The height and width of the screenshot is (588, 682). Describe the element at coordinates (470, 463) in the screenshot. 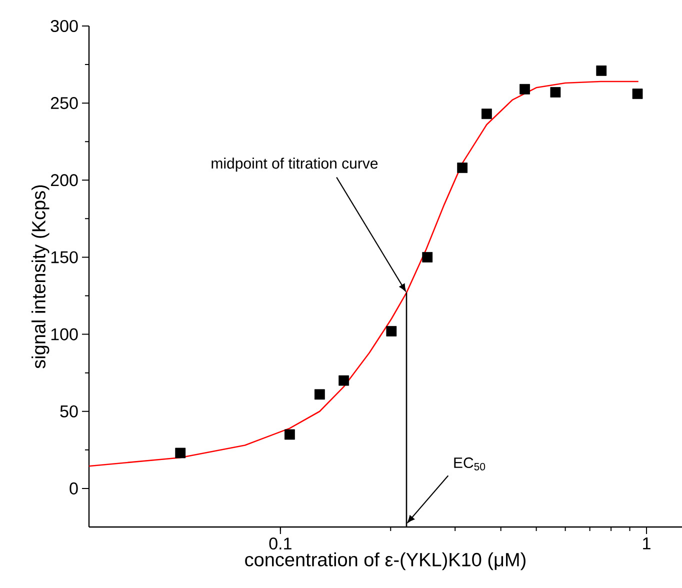

I see `annotation: EC$_{50}$` at that location.